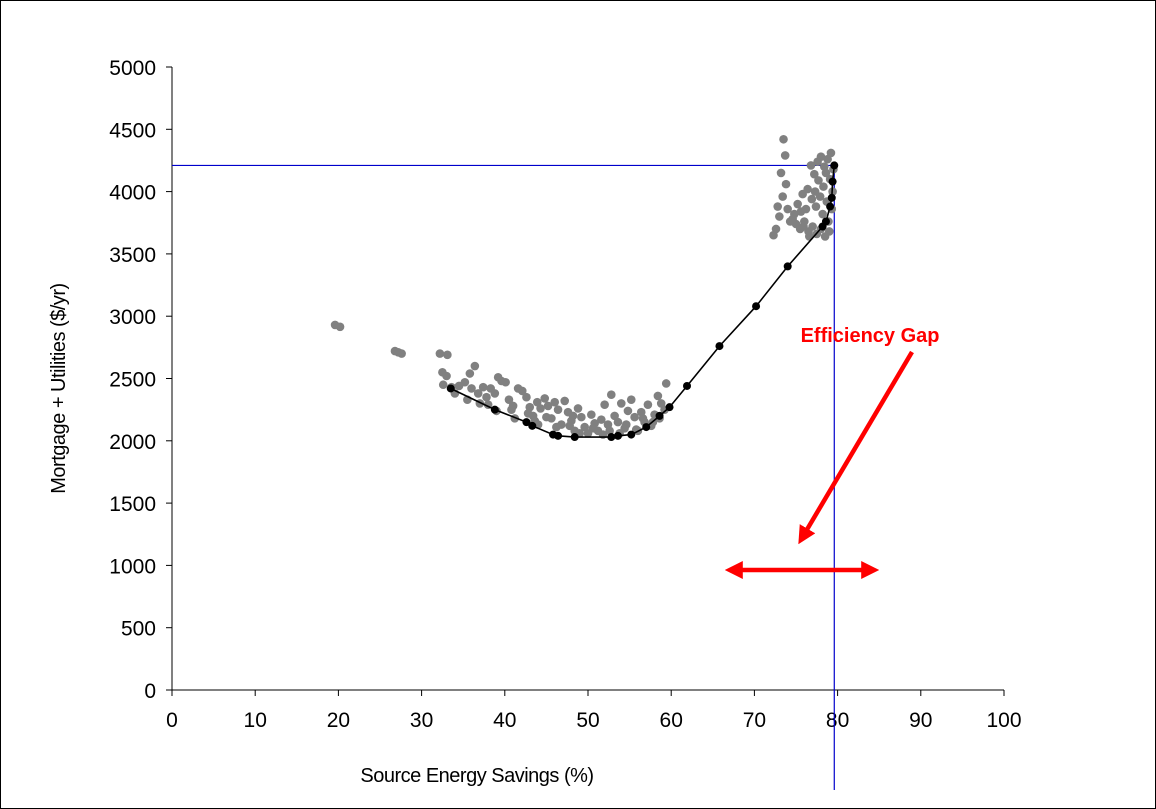  I want to click on x-tick-label: 30, so click(421, 720).